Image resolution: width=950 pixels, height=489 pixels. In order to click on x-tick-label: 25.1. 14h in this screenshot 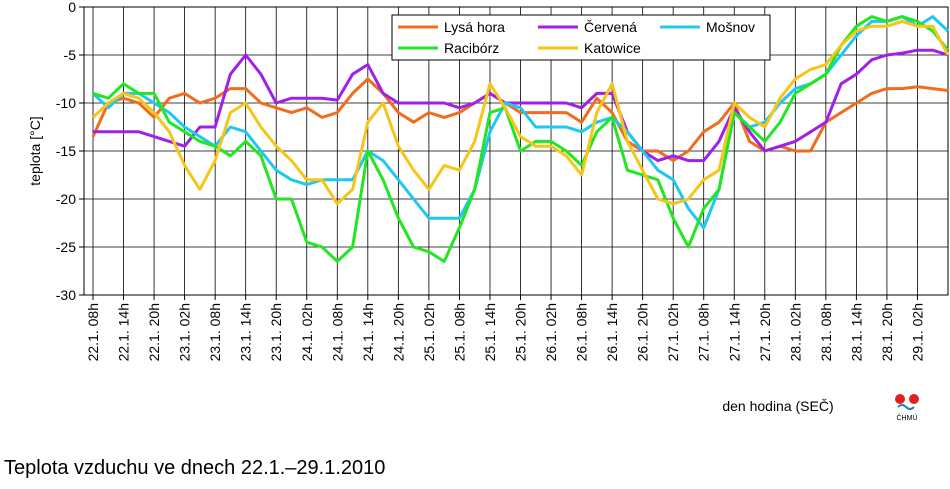, I will do `click(490, 332)`.